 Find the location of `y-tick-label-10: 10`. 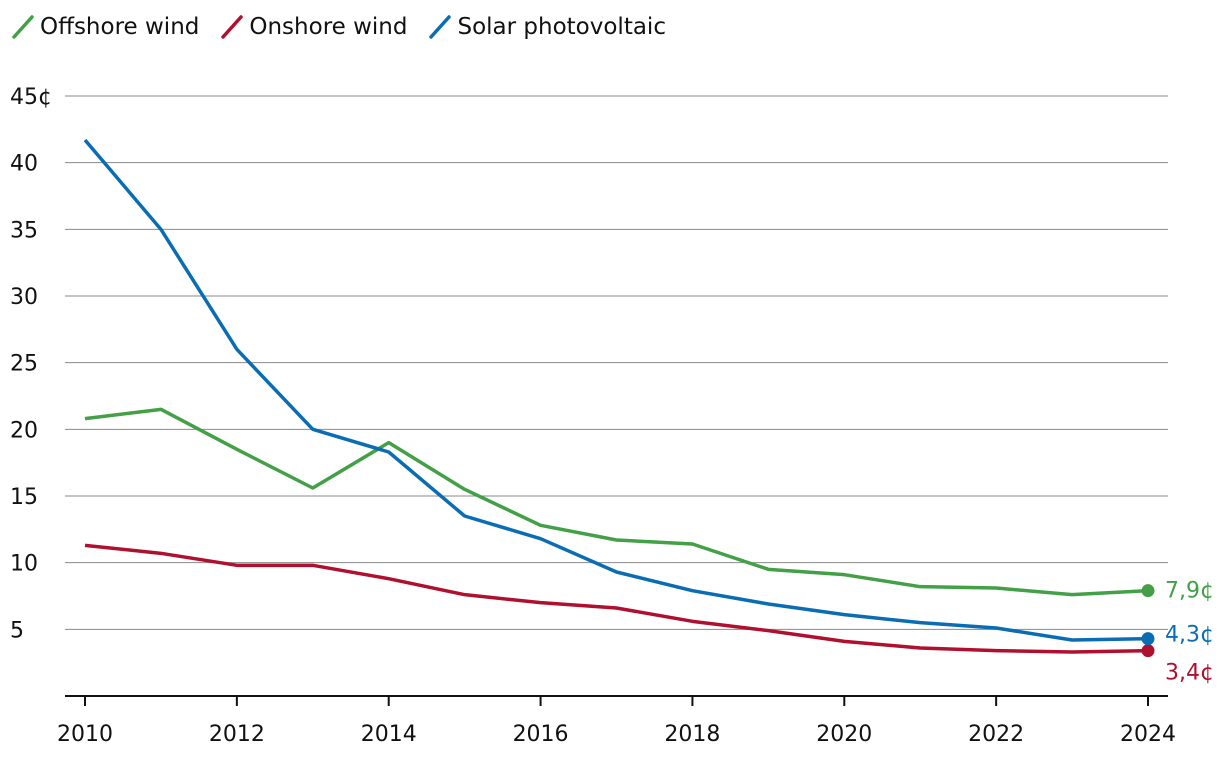

y-tick-label-10: 10 is located at coordinates (24, 564).